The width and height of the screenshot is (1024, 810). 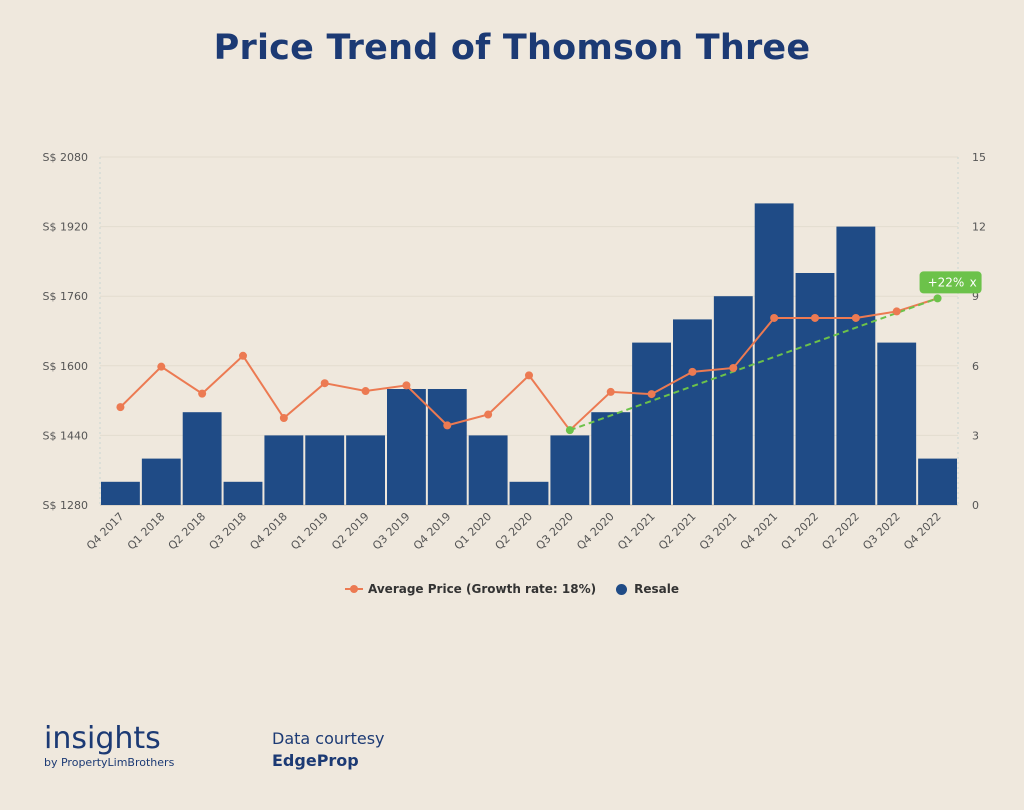 I want to click on x-tick-label: Q1 2019, so click(x=309, y=531).